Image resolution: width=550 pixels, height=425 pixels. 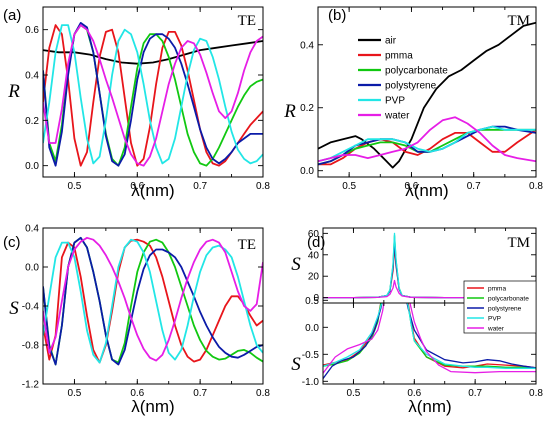 I want to click on panel-a-y-tick-label: 0.2, so click(x=32, y=121).